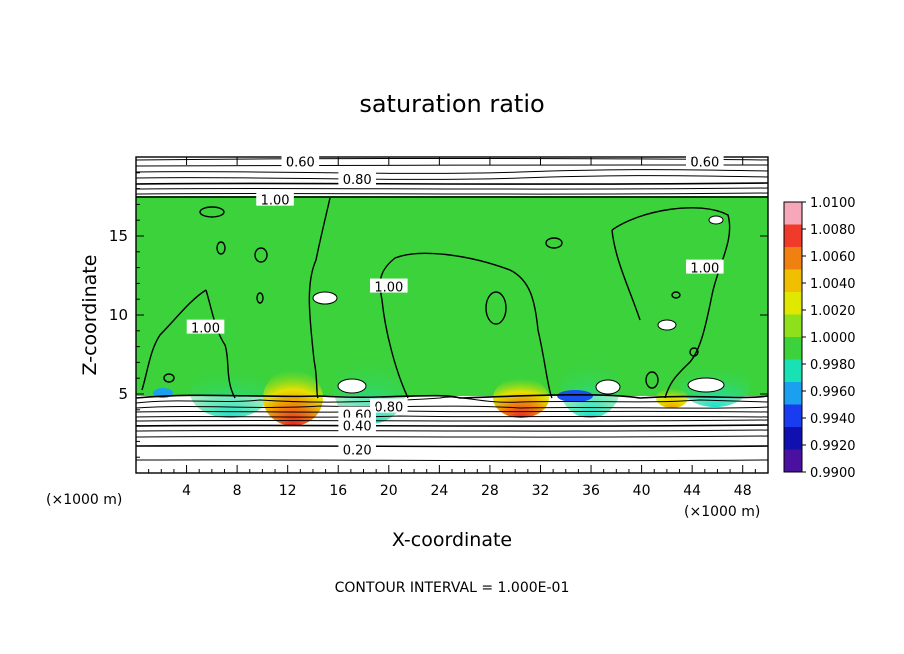  Describe the element at coordinates (451, 104) in the screenshot. I see `chart-title: saturation ratio` at that location.